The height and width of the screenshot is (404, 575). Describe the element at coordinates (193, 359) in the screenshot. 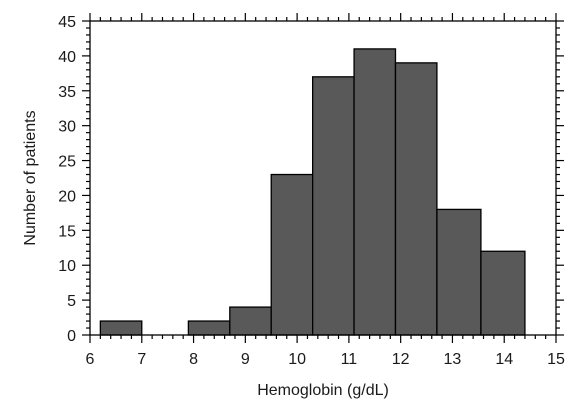

I see `x-tick-label: 8` at that location.